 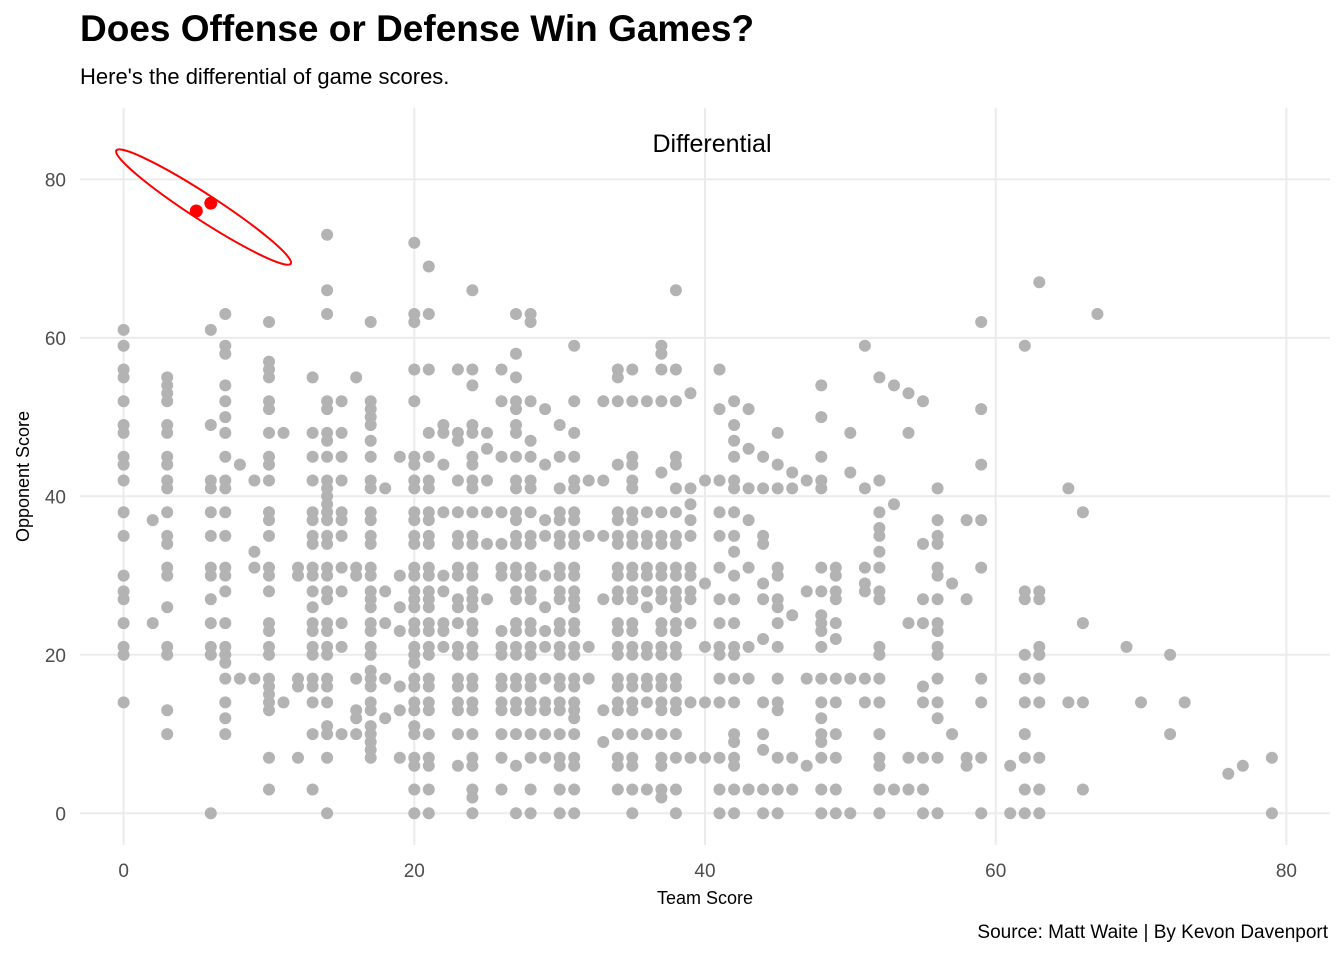 What do you see at coordinates (55, 180) in the screenshot?
I see `y-tick-label: 80` at bounding box center [55, 180].